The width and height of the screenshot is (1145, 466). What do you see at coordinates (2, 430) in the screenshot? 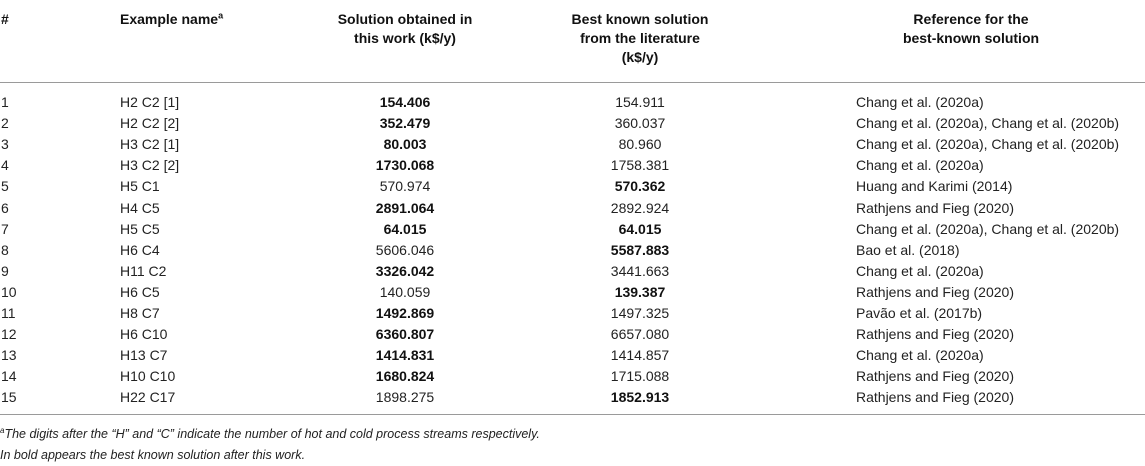
I see `footnote-a-marker: a` at bounding box center [2, 430].